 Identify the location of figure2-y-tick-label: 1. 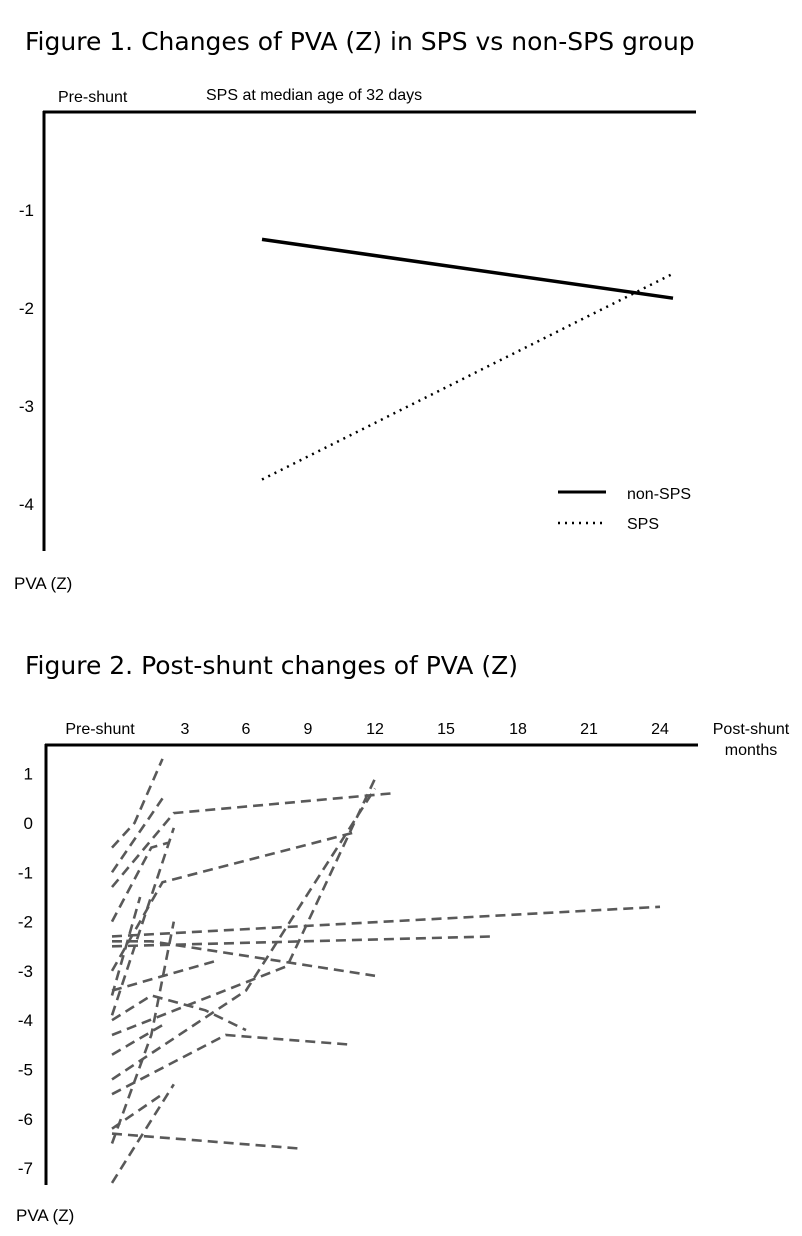
(28, 774).